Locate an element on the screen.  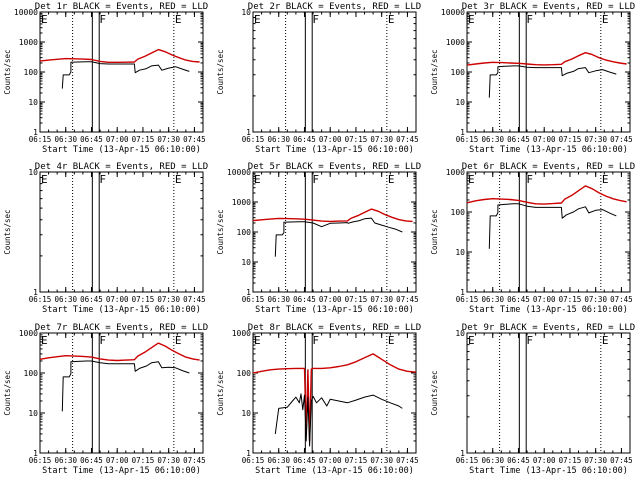
chart-title: Det 9r BLACK = Events, RED = LLD is located at coordinates (548, 328).